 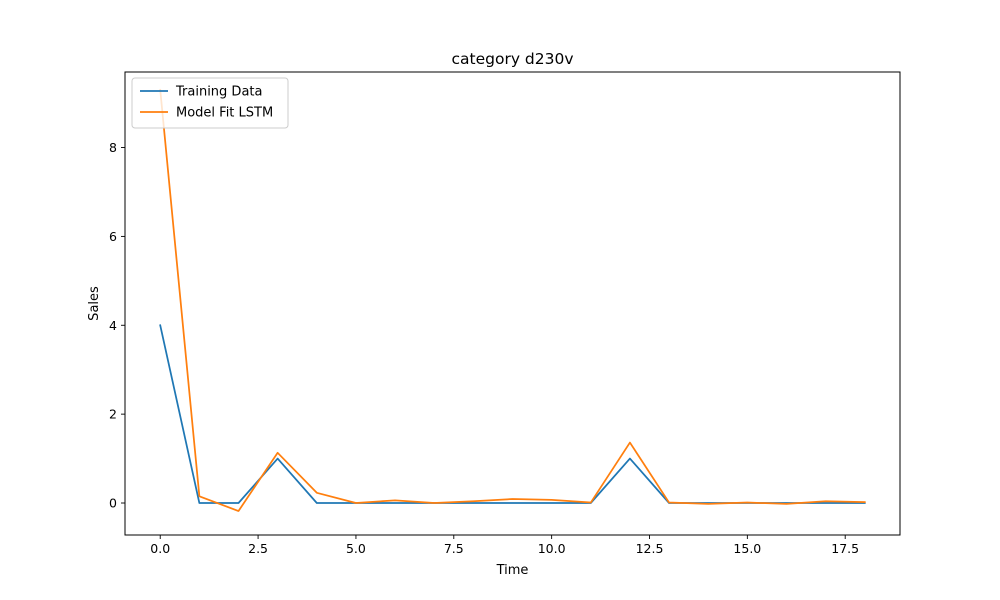 I want to click on y-axis-ticks: 0 2 4 6 8, so click(x=117, y=325).